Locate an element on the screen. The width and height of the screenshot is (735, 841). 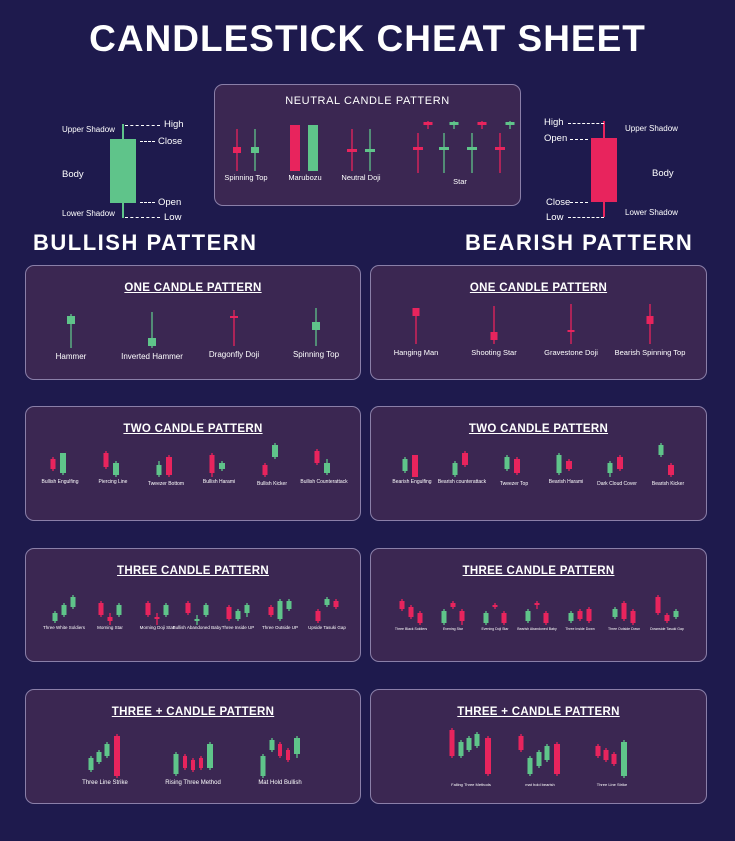
pattern-label: Upside Tasuki Gap is located at coordinates (327, 627).